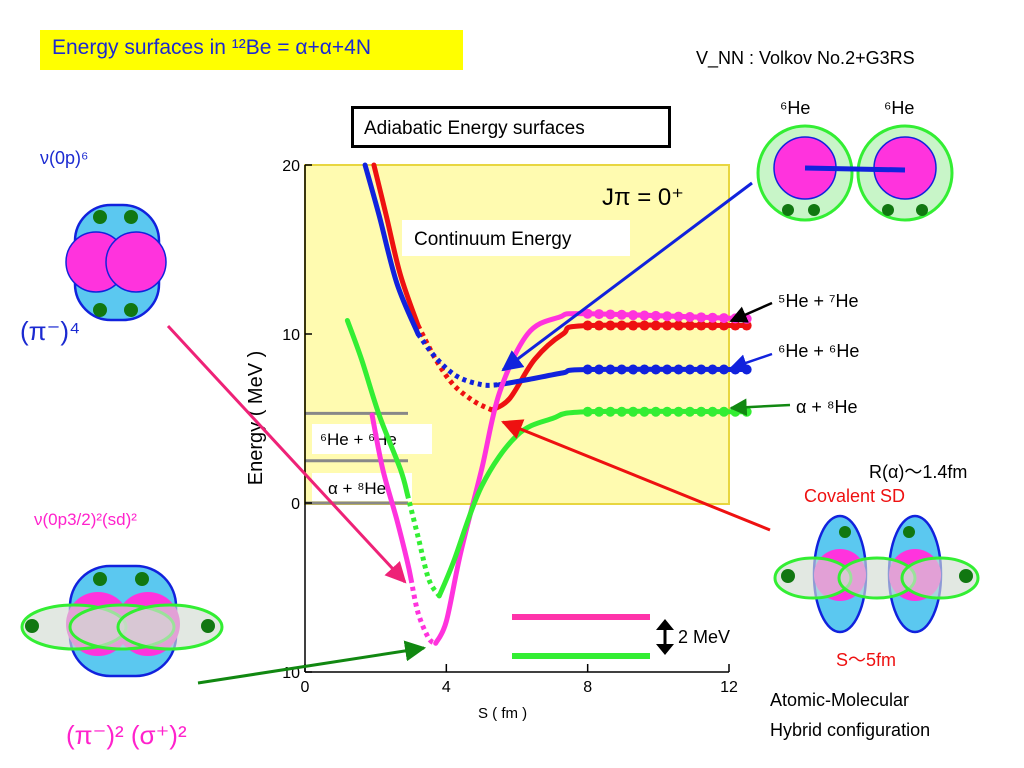  Describe the element at coordinates (295, 504) in the screenshot. I see `y-tick-label-2: 0` at that location.